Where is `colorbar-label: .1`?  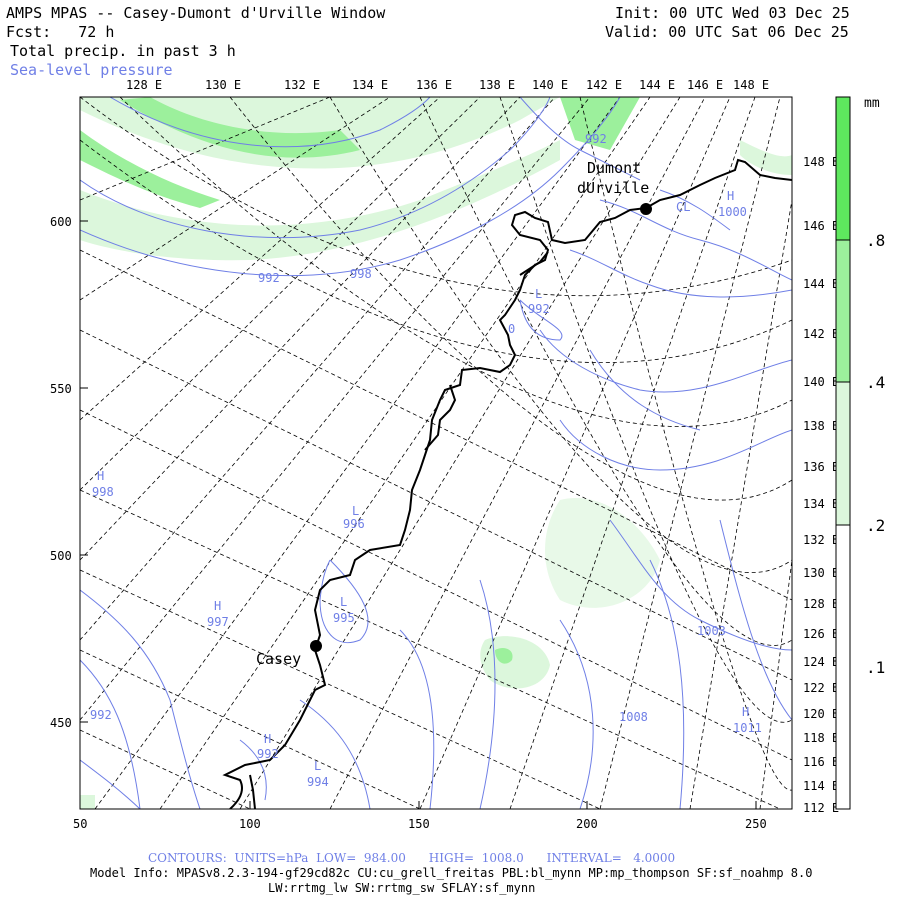
colorbar-label: .1 is located at coordinates (875, 667).